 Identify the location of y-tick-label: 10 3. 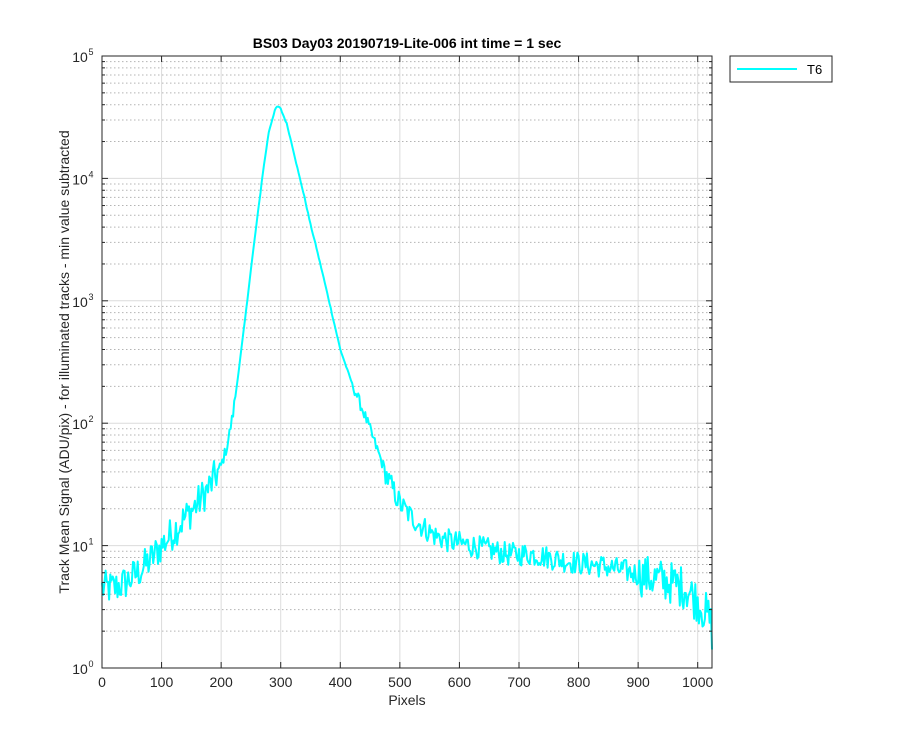
(82, 301).